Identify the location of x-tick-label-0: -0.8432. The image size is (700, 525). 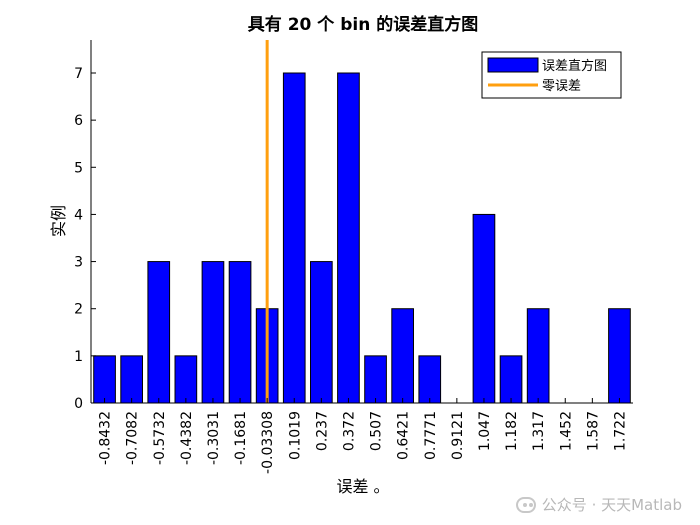
(106, 438).